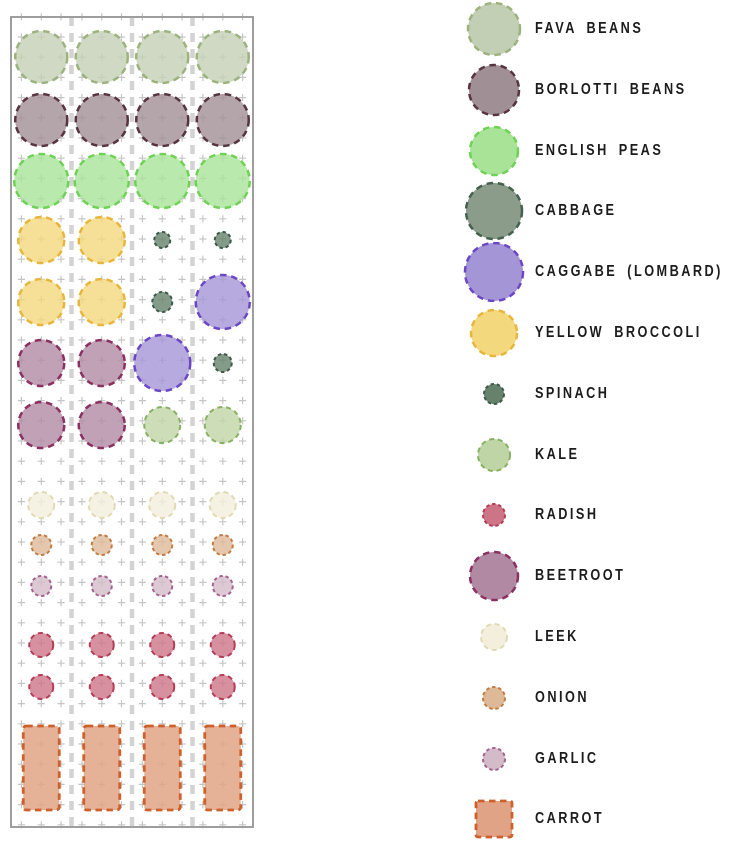 The height and width of the screenshot is (841, 730). I want to click on legend-swatch-onion-icon, so click(494, 698).